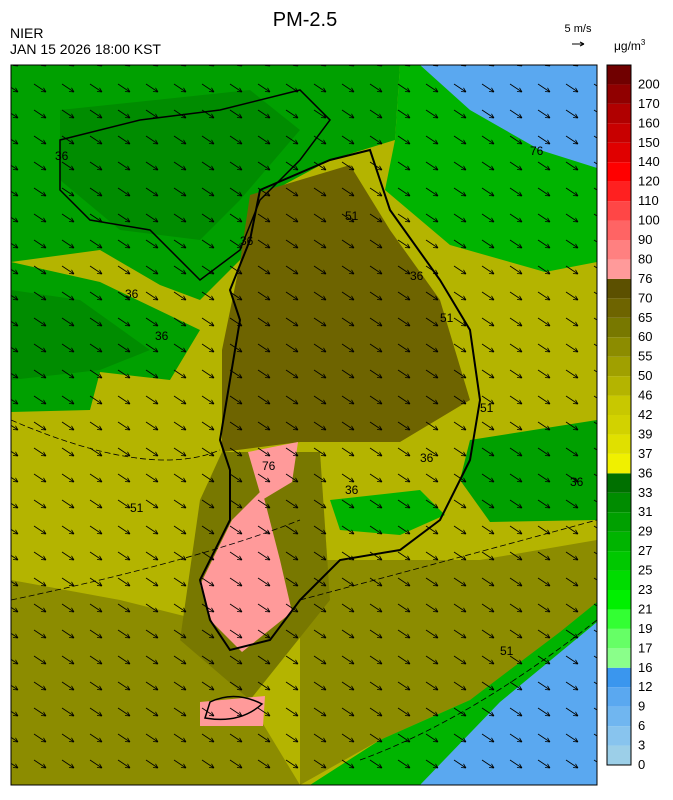  I want to click on colorbar-tick-label: 110, so click(648, 200).